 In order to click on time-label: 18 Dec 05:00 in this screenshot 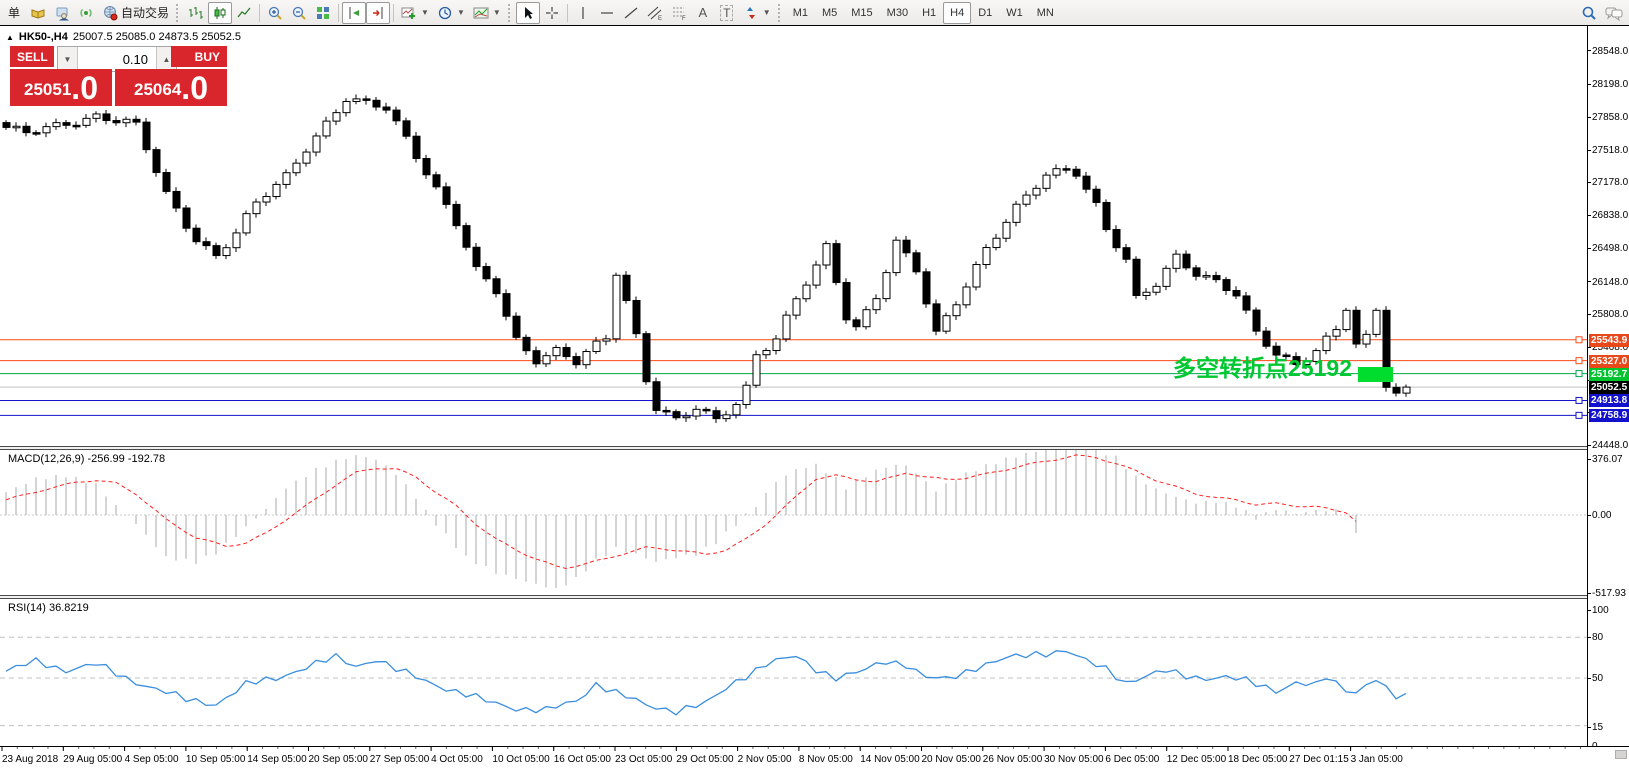, I will do `click(1258, 759)`.